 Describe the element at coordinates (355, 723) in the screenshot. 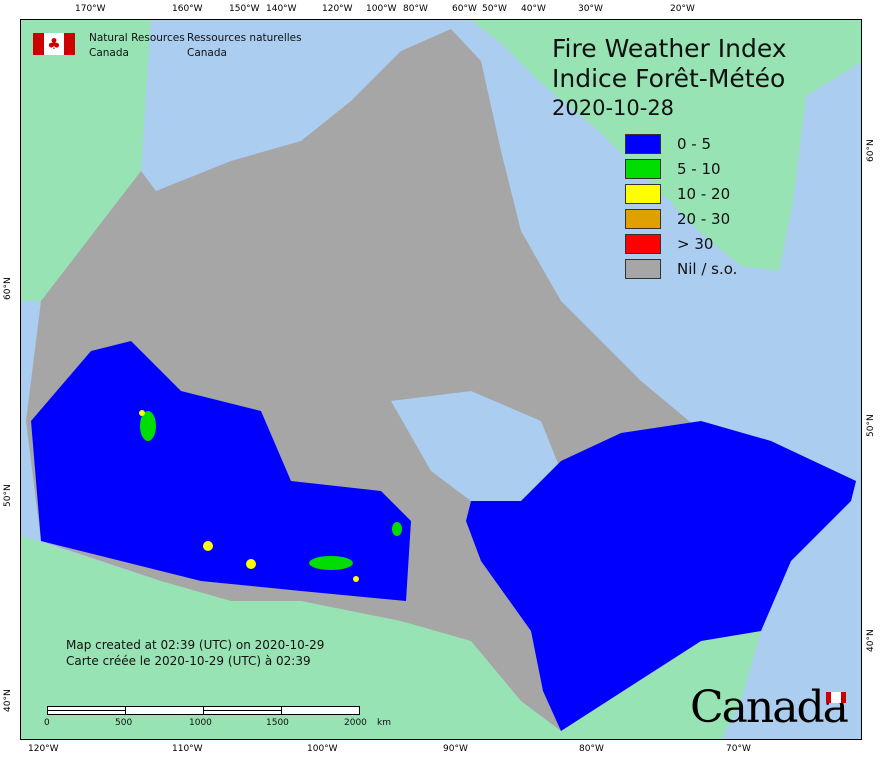

I see `scale-label: 2000` at that location.